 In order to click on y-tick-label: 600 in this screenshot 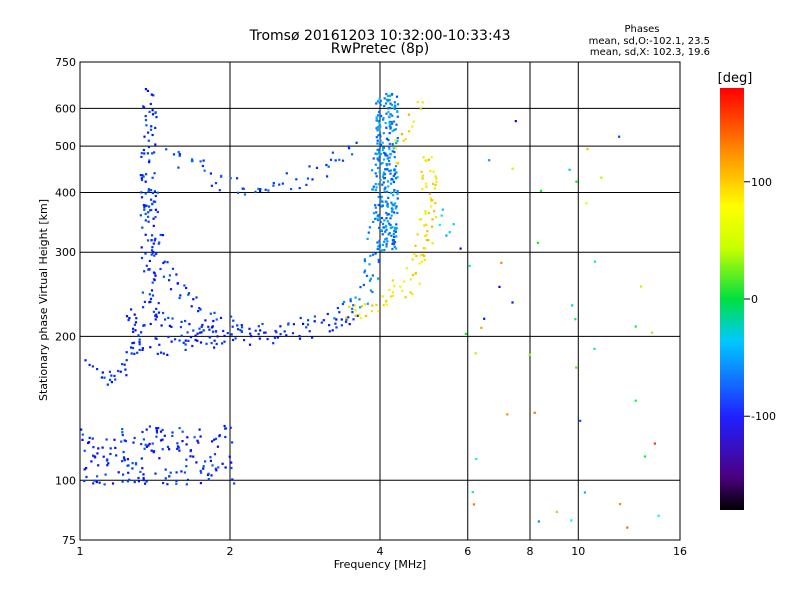, I will do `click(65, 108)`.